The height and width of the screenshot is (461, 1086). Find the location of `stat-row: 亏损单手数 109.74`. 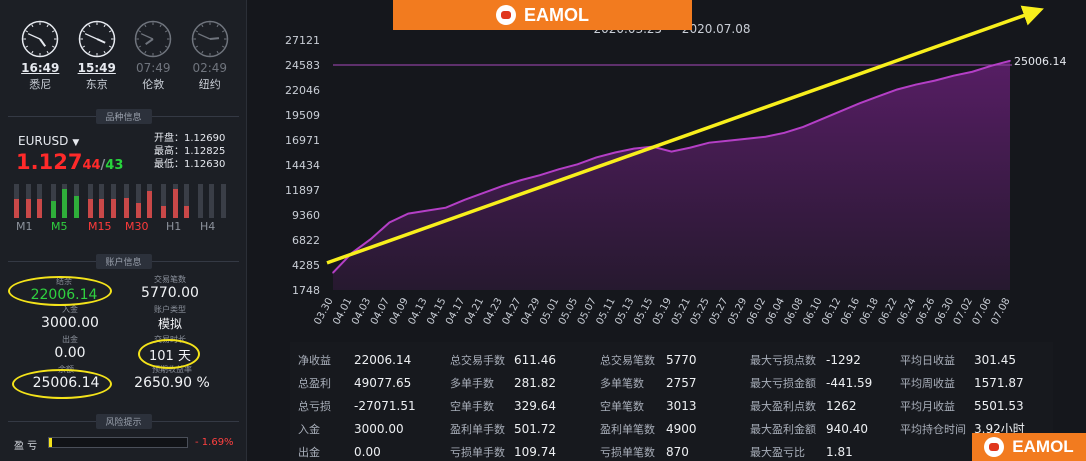

stat-row: 亏损单手数 109.74 is located at coordinates (524, 451).